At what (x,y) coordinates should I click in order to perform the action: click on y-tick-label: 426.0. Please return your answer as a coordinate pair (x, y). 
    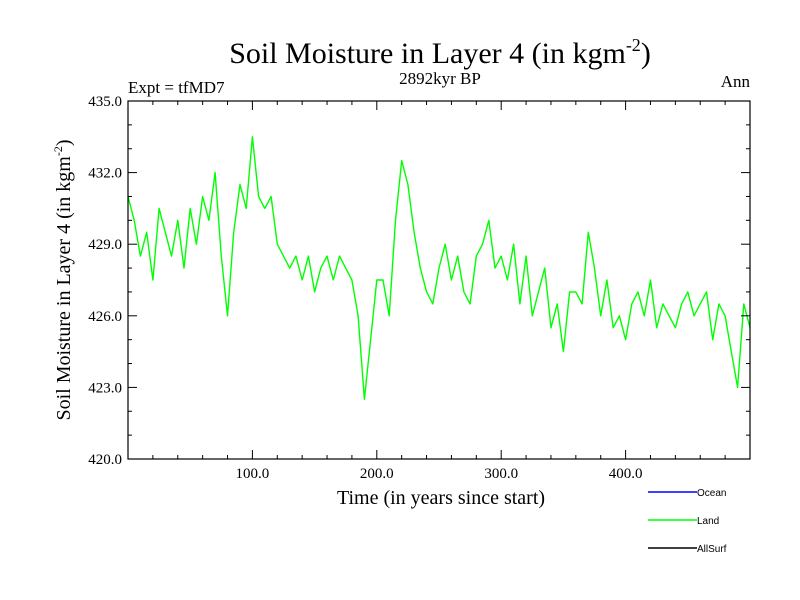
    Looking at the image, I should click on (105, 317).